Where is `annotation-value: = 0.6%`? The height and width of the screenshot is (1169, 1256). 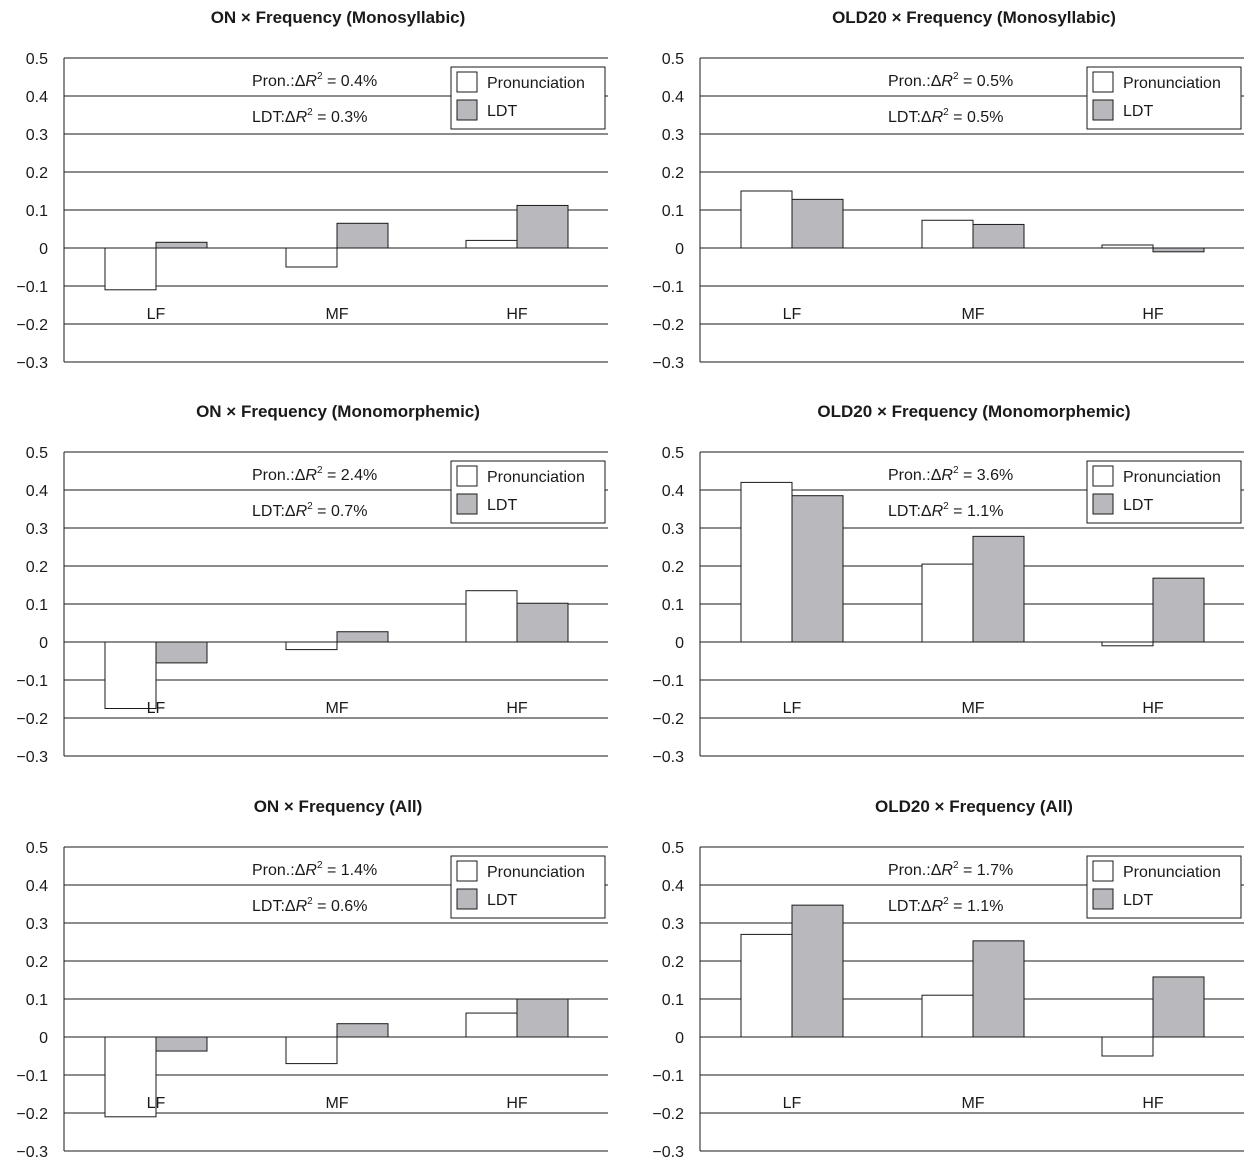 annotation-value: = 0.6% is located at coordinates (340, 906).